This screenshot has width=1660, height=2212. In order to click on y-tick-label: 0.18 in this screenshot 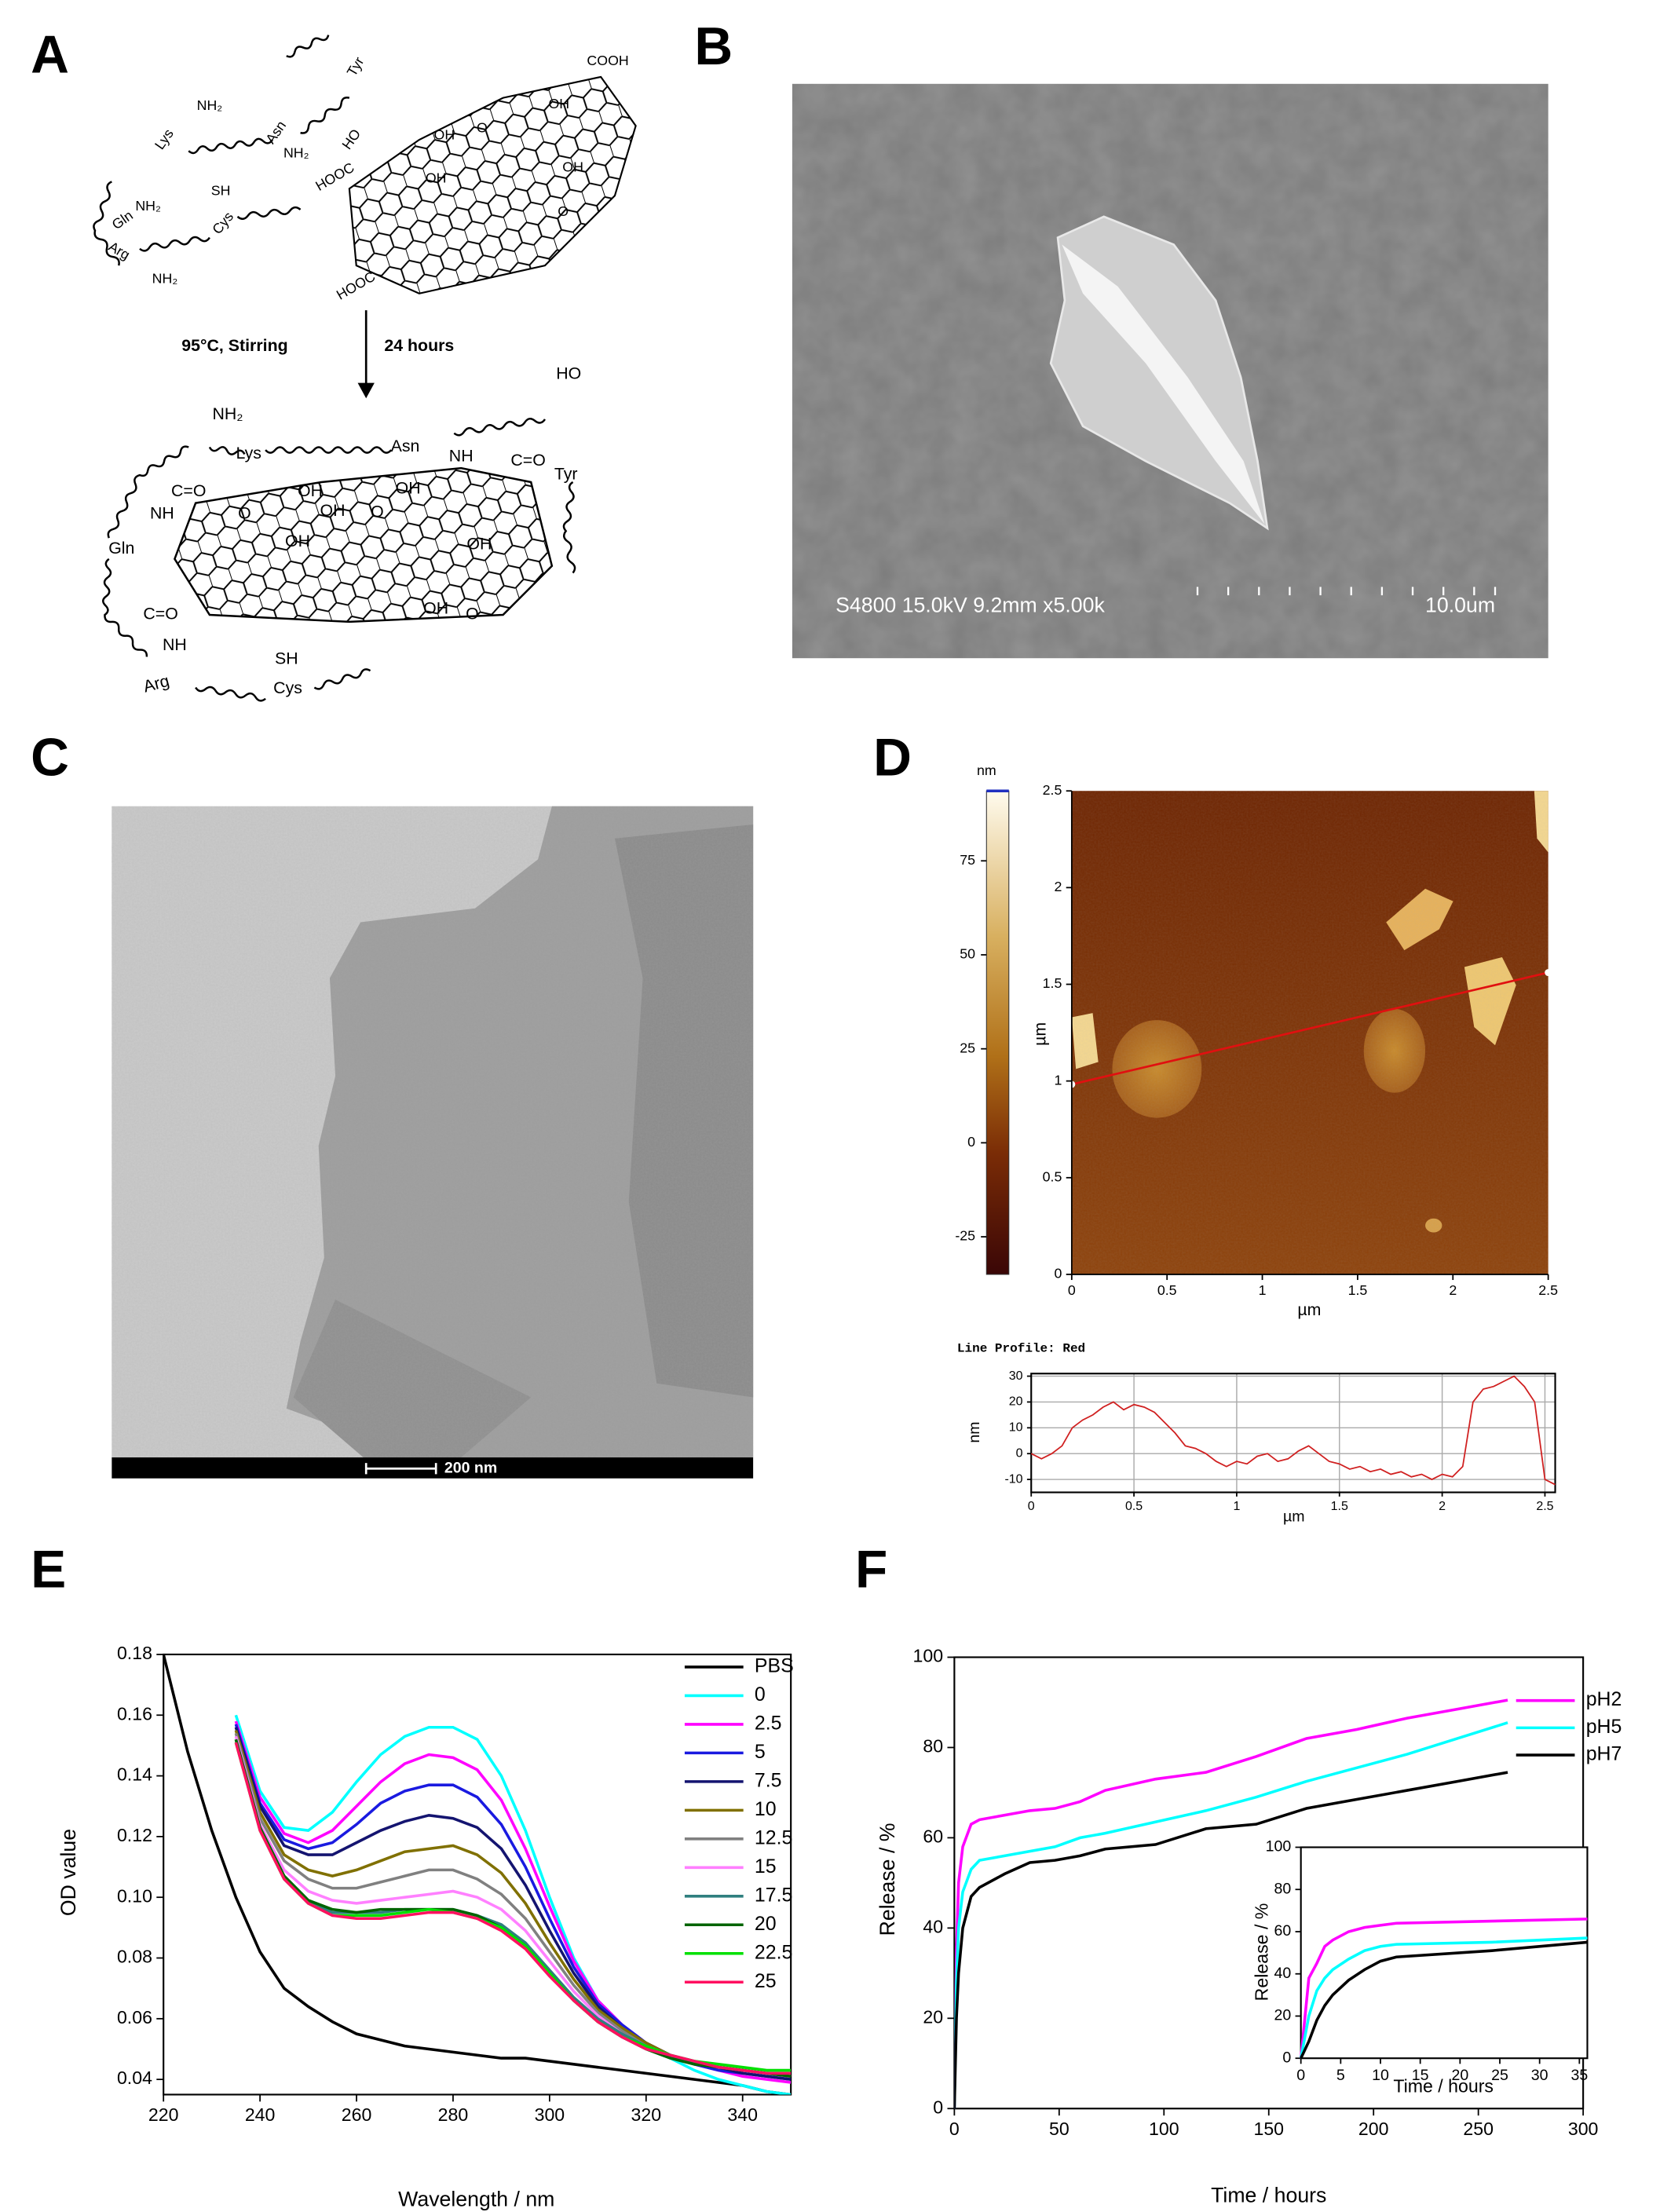, I will do `click(134, 1653)`.